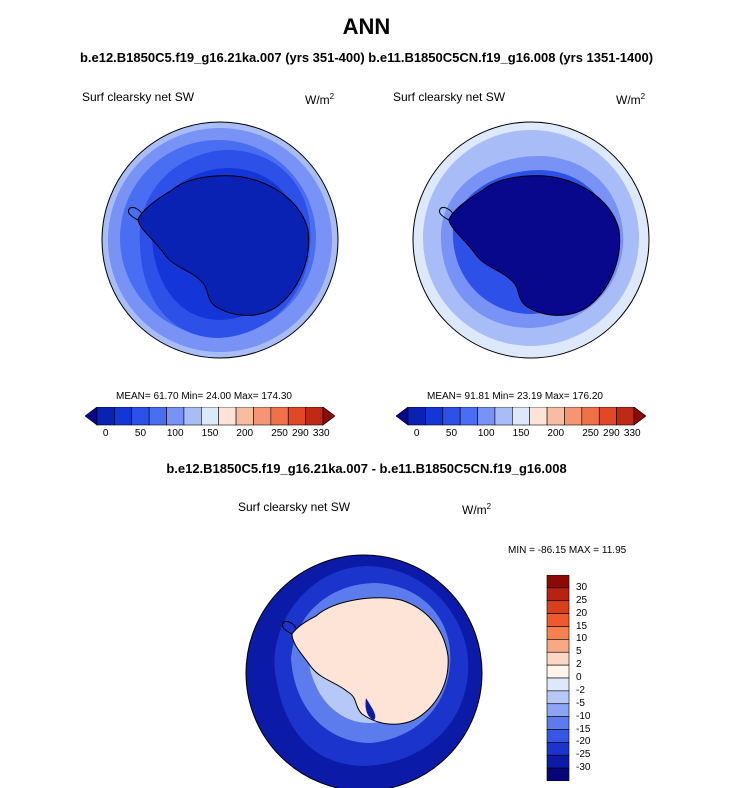 The image size is (733, 788). I want to click on colorbar-tick-label: -15, so click(583, 729).